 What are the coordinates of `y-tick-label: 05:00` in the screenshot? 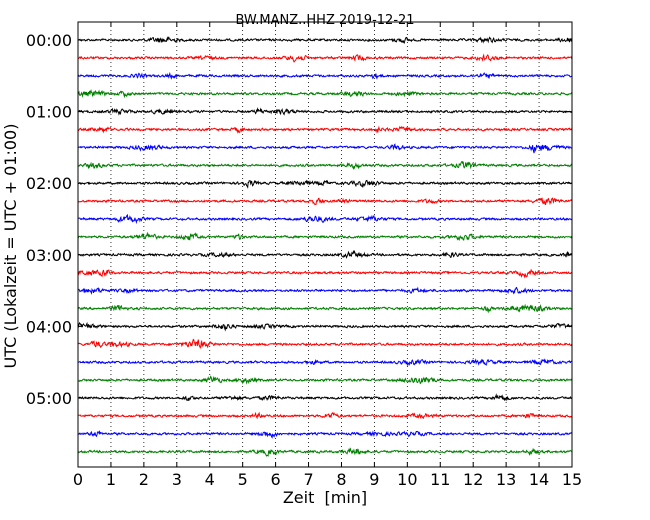 It's located at (49, 398).